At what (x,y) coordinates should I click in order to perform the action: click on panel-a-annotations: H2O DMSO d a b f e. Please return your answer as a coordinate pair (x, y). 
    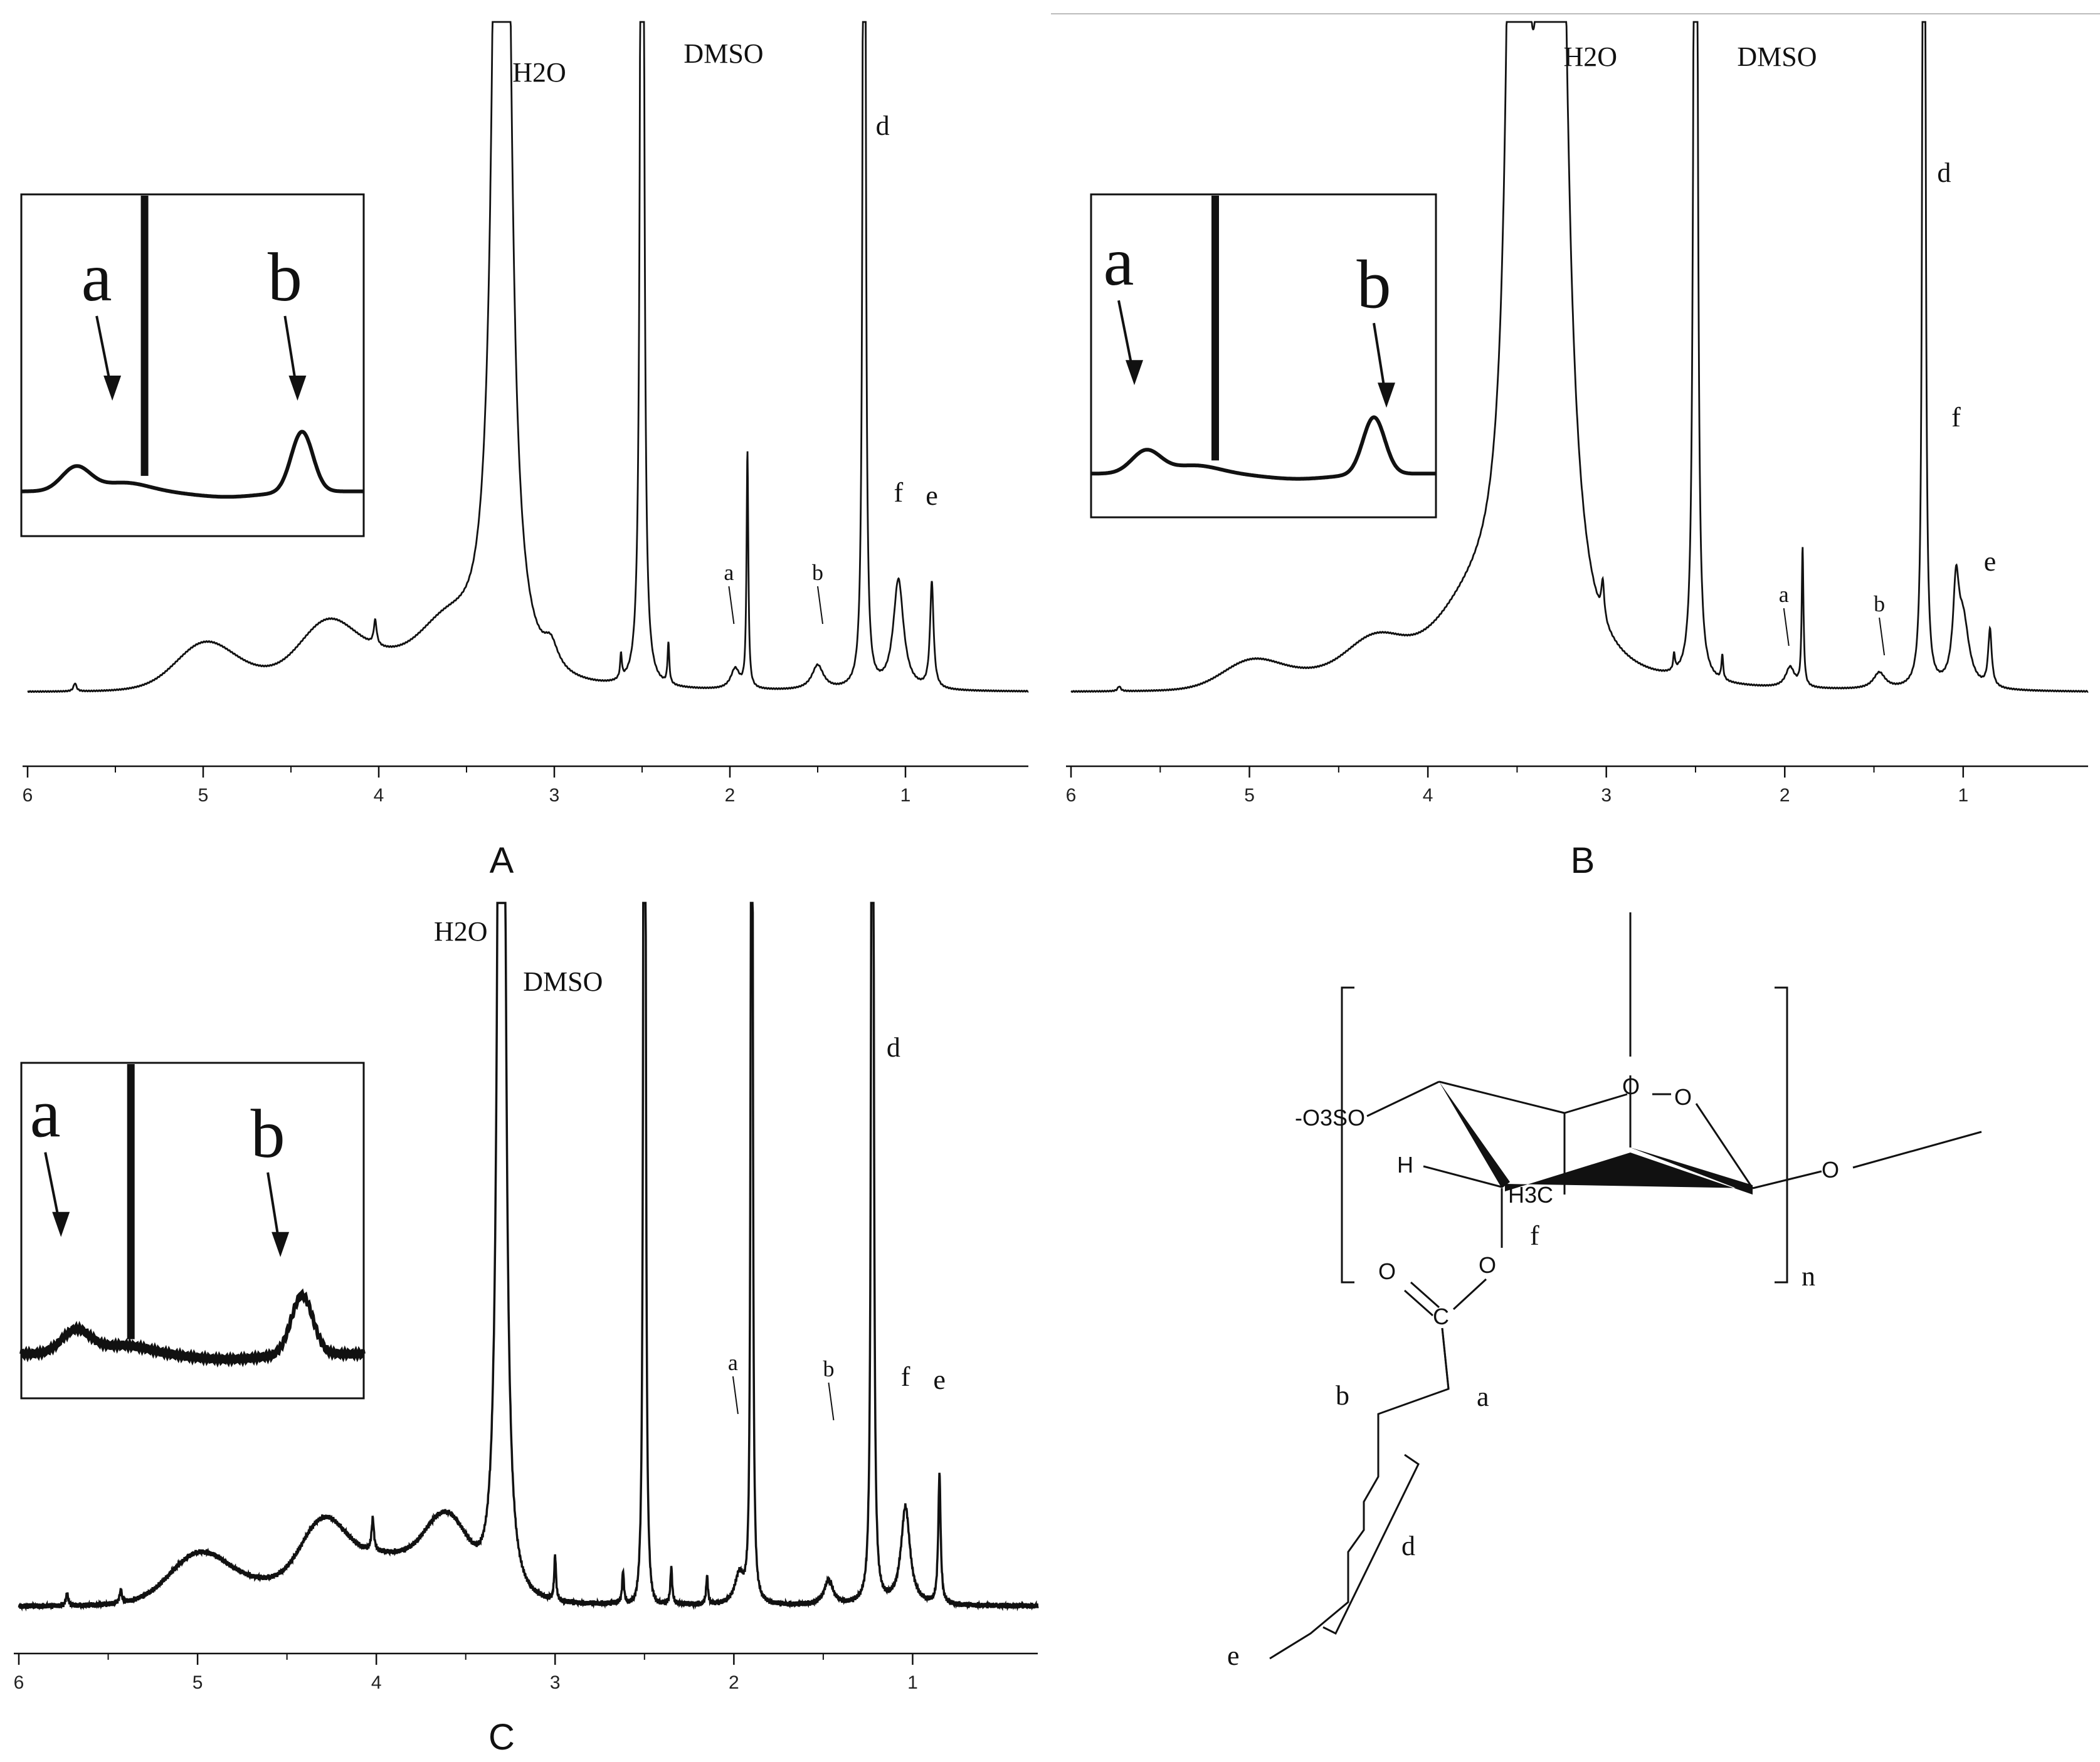
    Looking at the image, I should click on (725, 332).